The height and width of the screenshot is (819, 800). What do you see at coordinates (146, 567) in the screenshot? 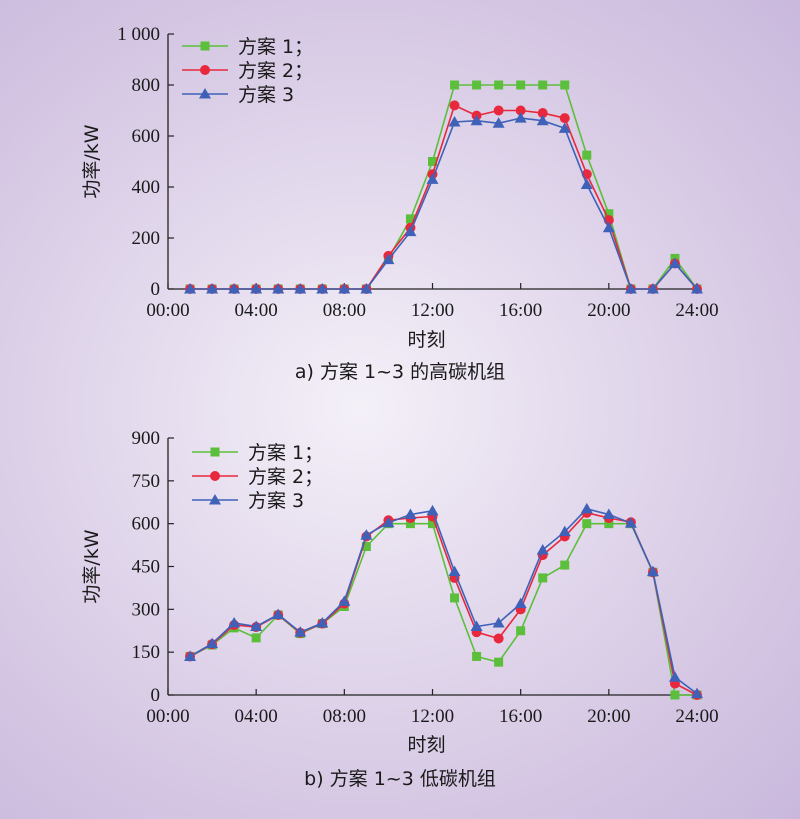
I see `y-tick-label: 450` at bounding box center [146, 567].